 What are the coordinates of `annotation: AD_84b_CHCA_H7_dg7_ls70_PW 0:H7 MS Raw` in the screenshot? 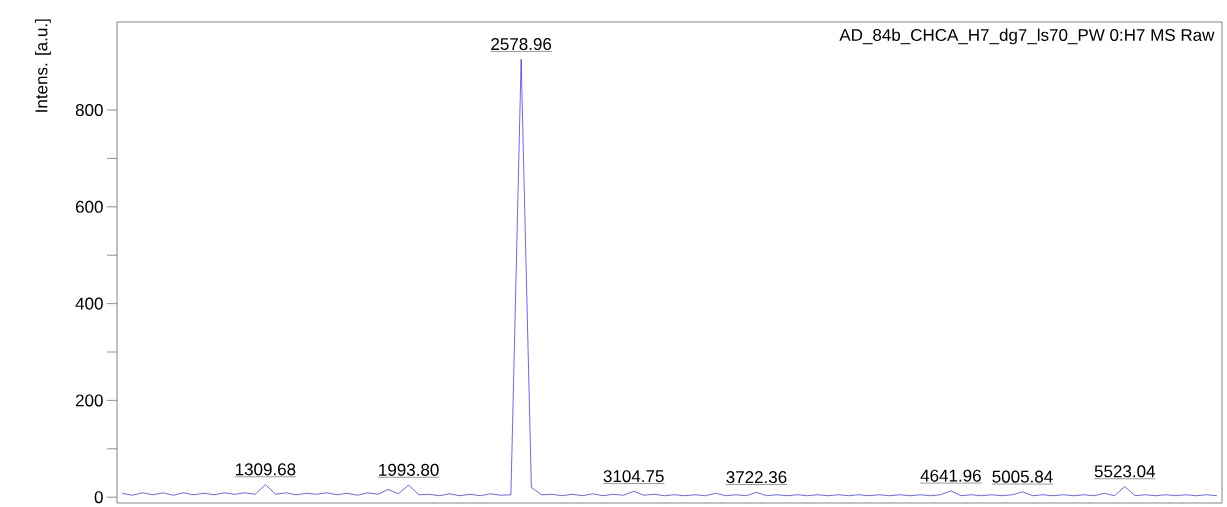 It's located at (1027, 36).